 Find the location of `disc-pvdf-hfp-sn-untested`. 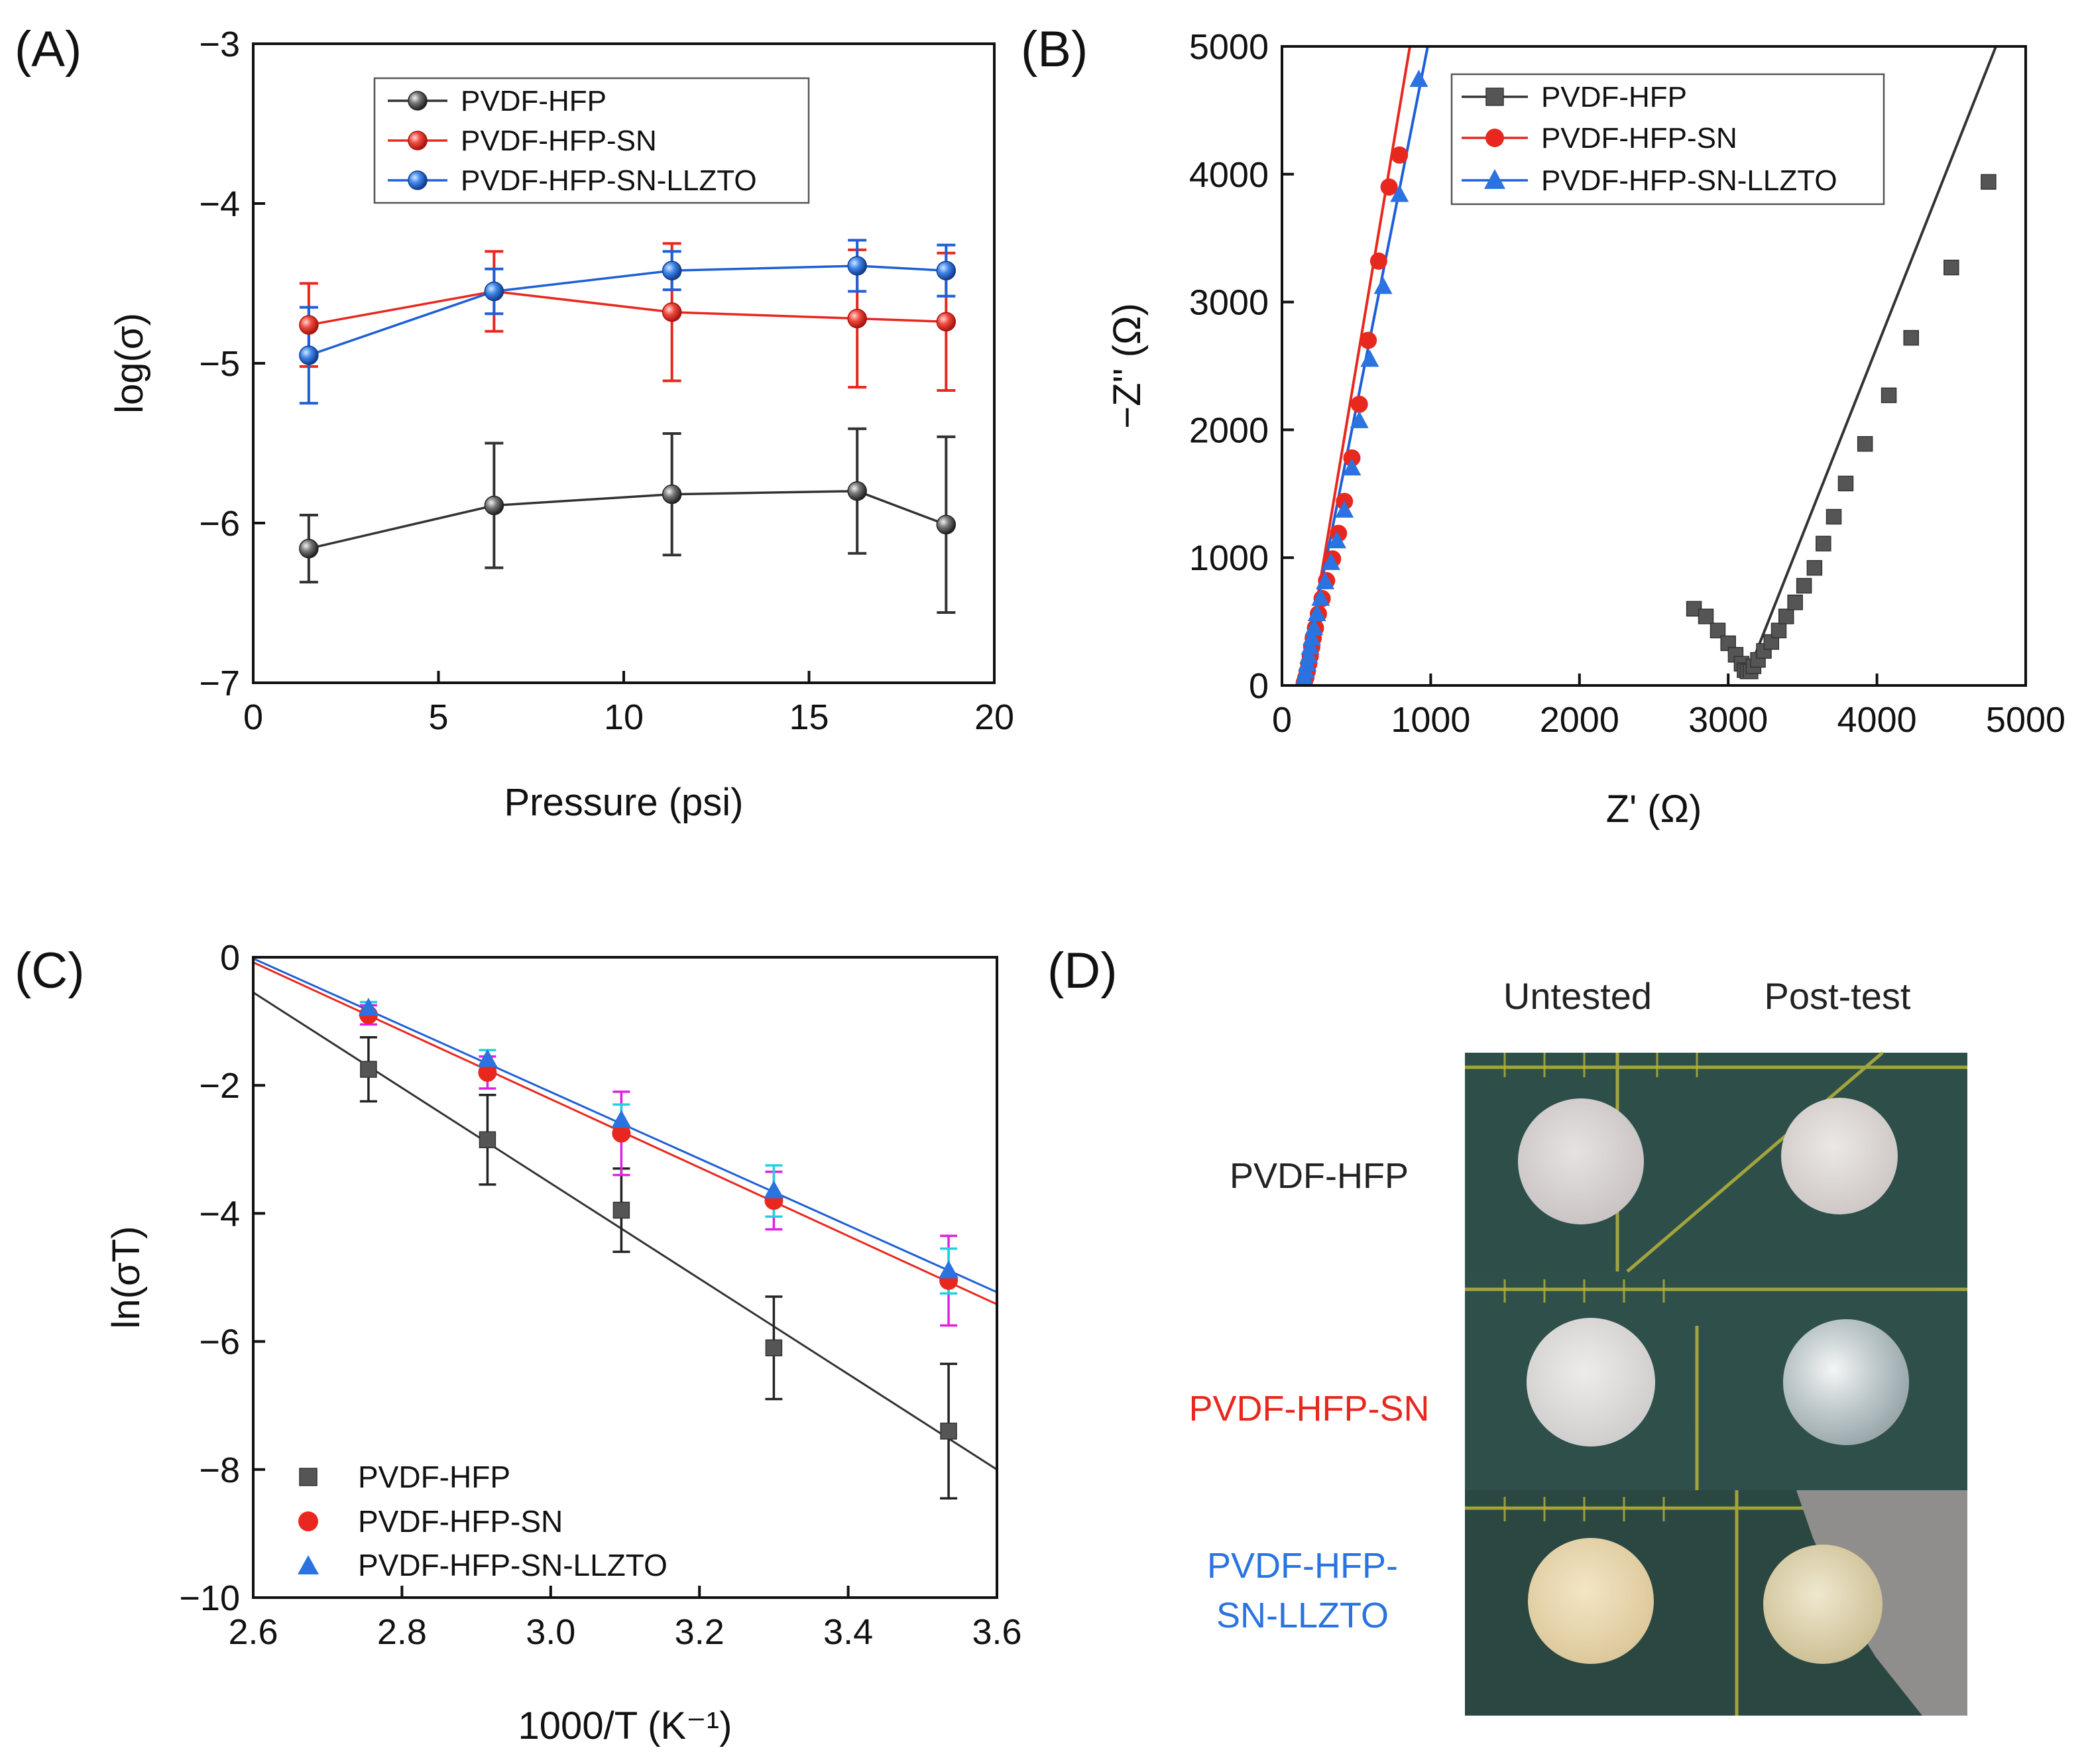

disc-pvdf-hfp-sn-untested is located at coordinates (1591, 1382).